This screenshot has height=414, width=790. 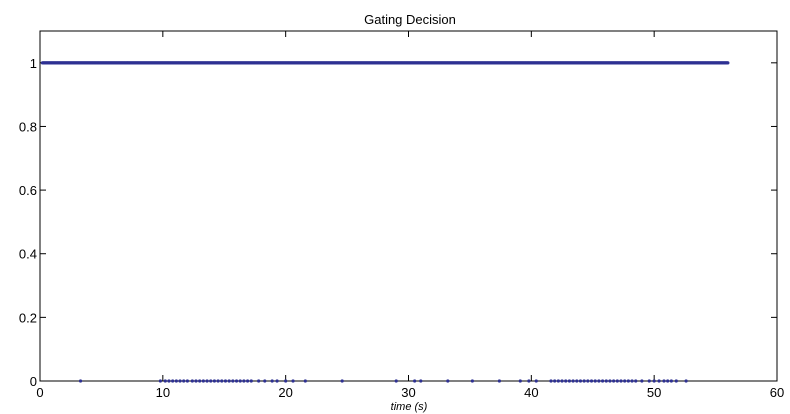 What do you see at coordinates (531, 392) in the screenshot?
I see `x-tick-label: 40` at bounding box center [531, 392].